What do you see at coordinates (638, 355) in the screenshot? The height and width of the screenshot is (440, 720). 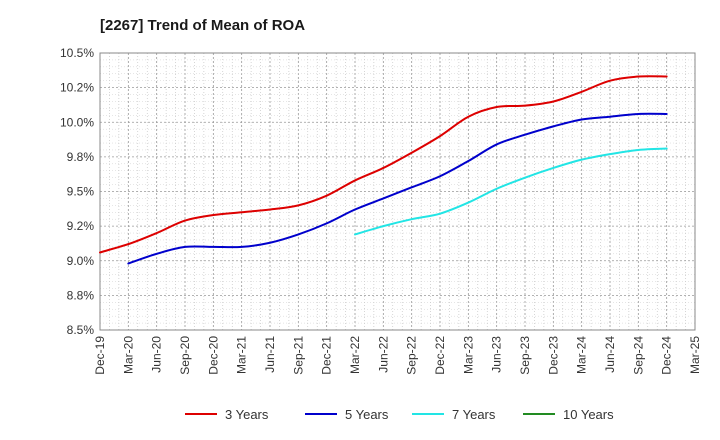 I see `x-tick-label: Sep-24` at bounding box center [638, 355].